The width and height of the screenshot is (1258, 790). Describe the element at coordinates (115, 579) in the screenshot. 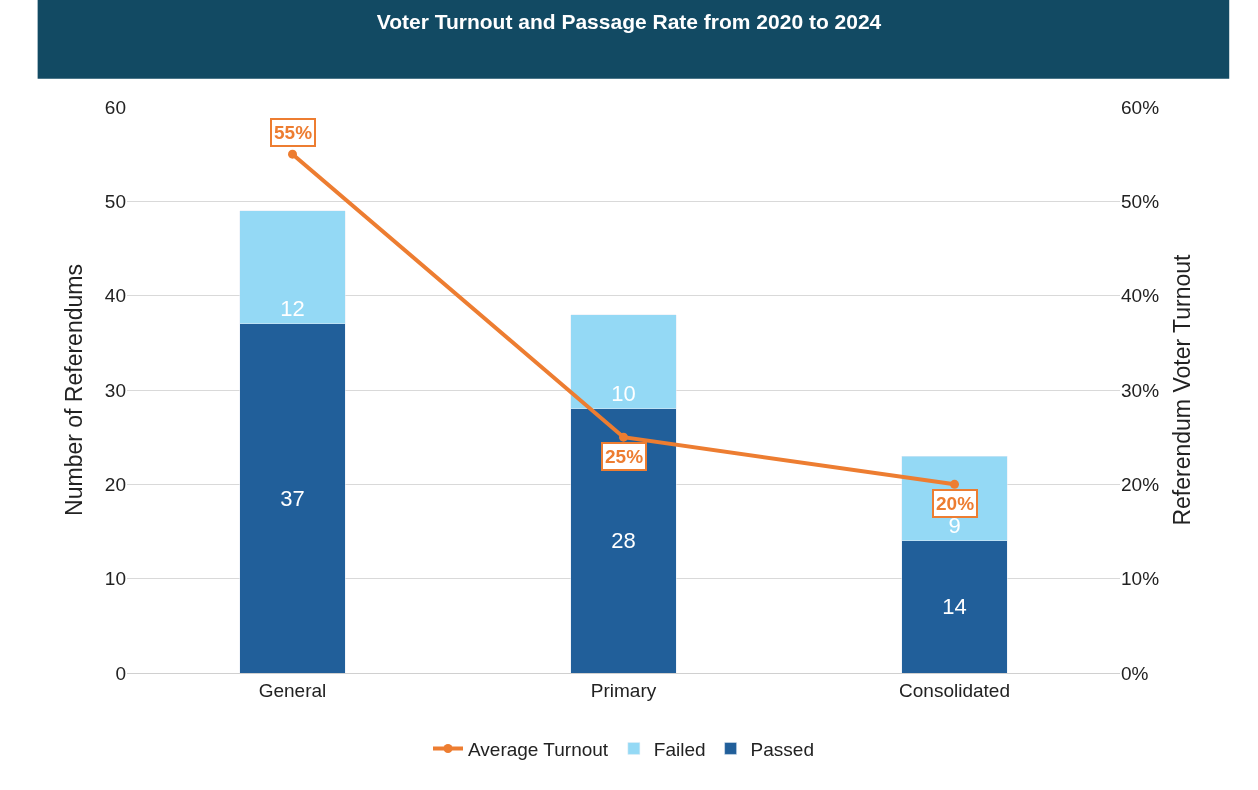

I see `y-tick-label: 10` at that location.